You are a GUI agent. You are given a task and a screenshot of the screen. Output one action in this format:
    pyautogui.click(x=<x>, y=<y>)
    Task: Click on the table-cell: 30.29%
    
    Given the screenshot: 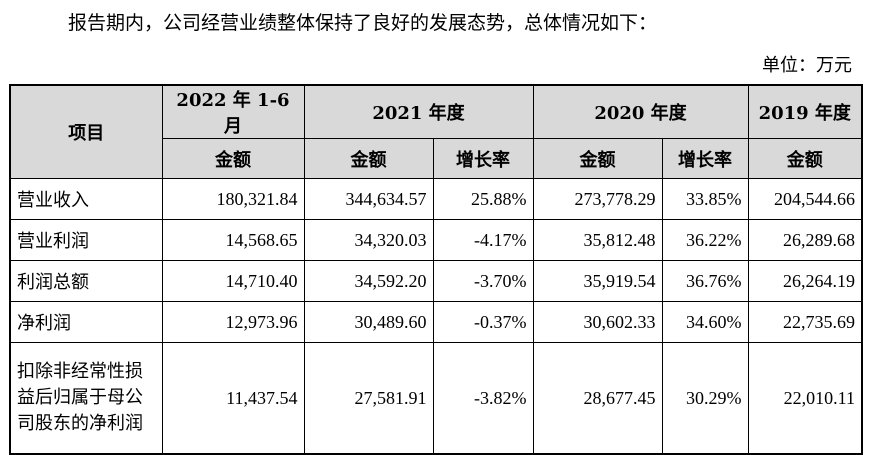 What is the action you would take?
    pyautogui.click(x=705, y=398)
    